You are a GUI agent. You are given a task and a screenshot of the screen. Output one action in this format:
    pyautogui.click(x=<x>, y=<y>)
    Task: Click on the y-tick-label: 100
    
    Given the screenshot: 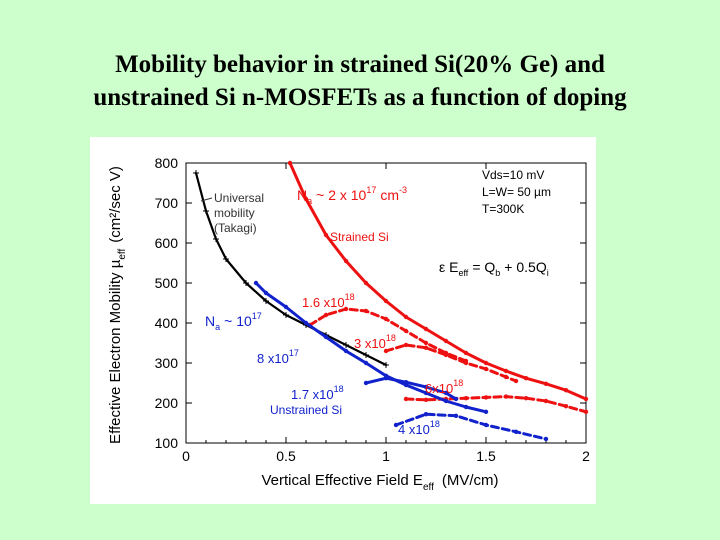 What is the action you would take?
    pyautogui.click(x=167, y=443)
    